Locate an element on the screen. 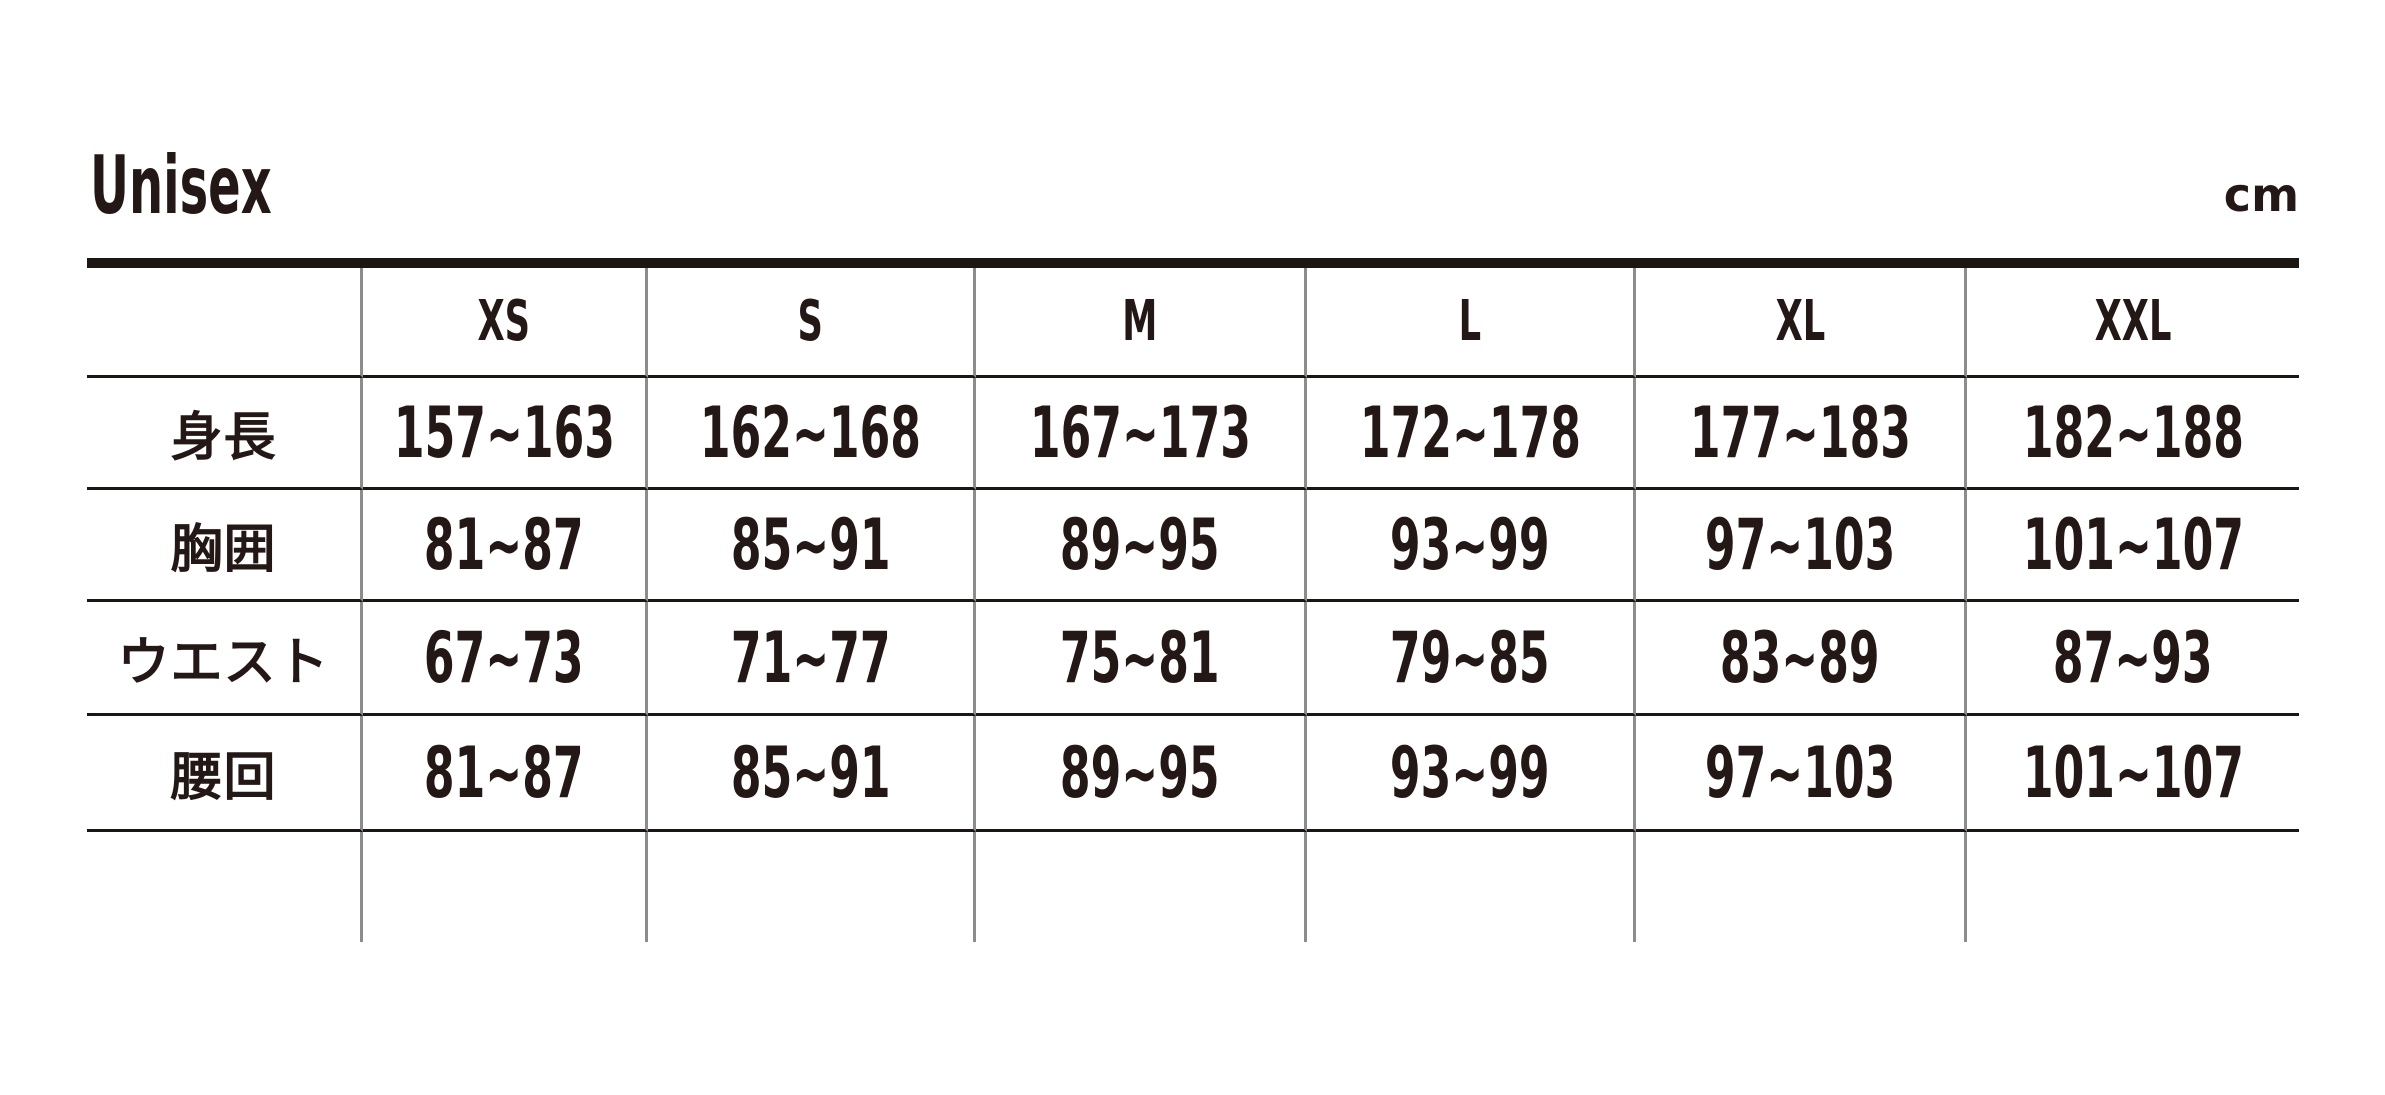 The height and width of the screenshot is (1095, 2385). chest-xxl: 101~107 is located at coordinates (2133, 546).